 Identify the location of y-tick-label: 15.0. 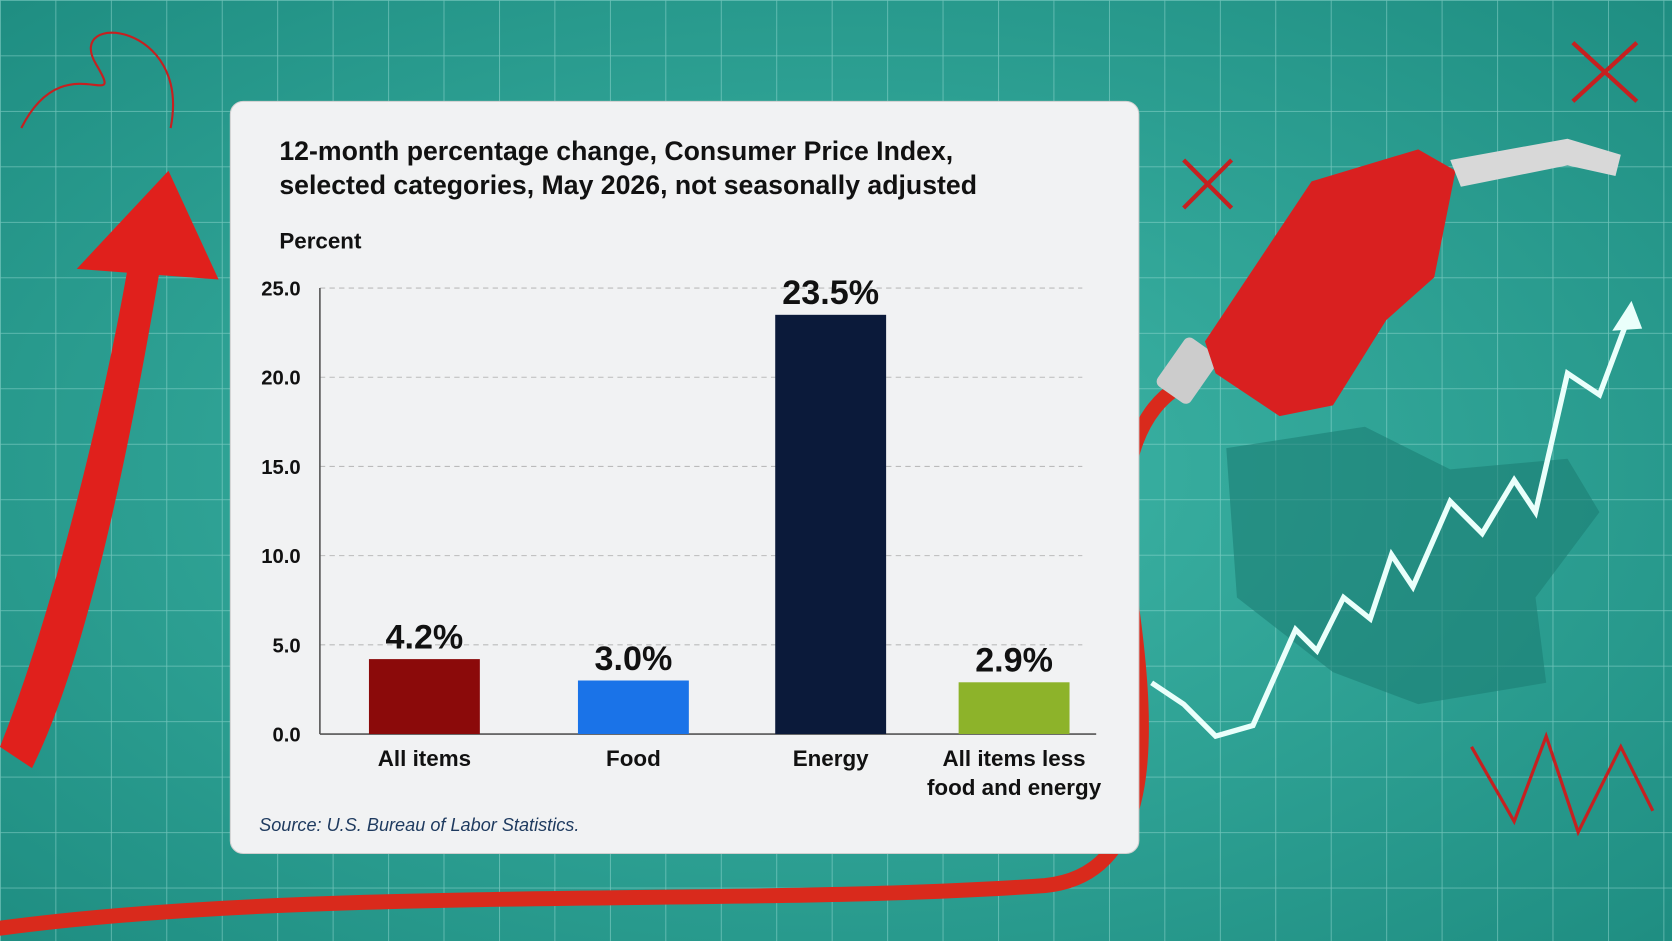
(280, 468).